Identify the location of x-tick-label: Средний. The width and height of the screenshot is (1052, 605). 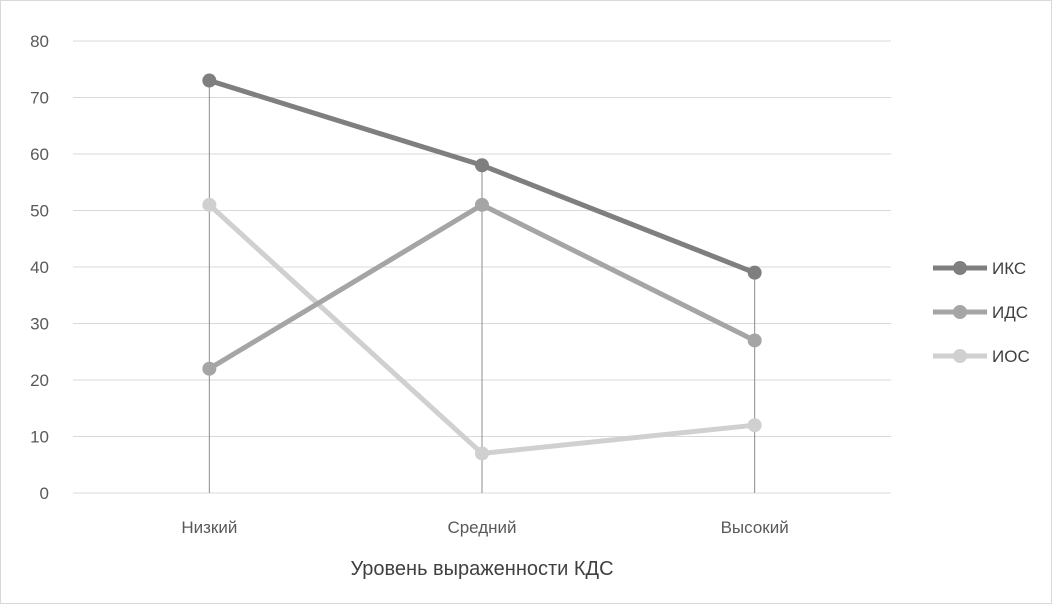
(481, 527).